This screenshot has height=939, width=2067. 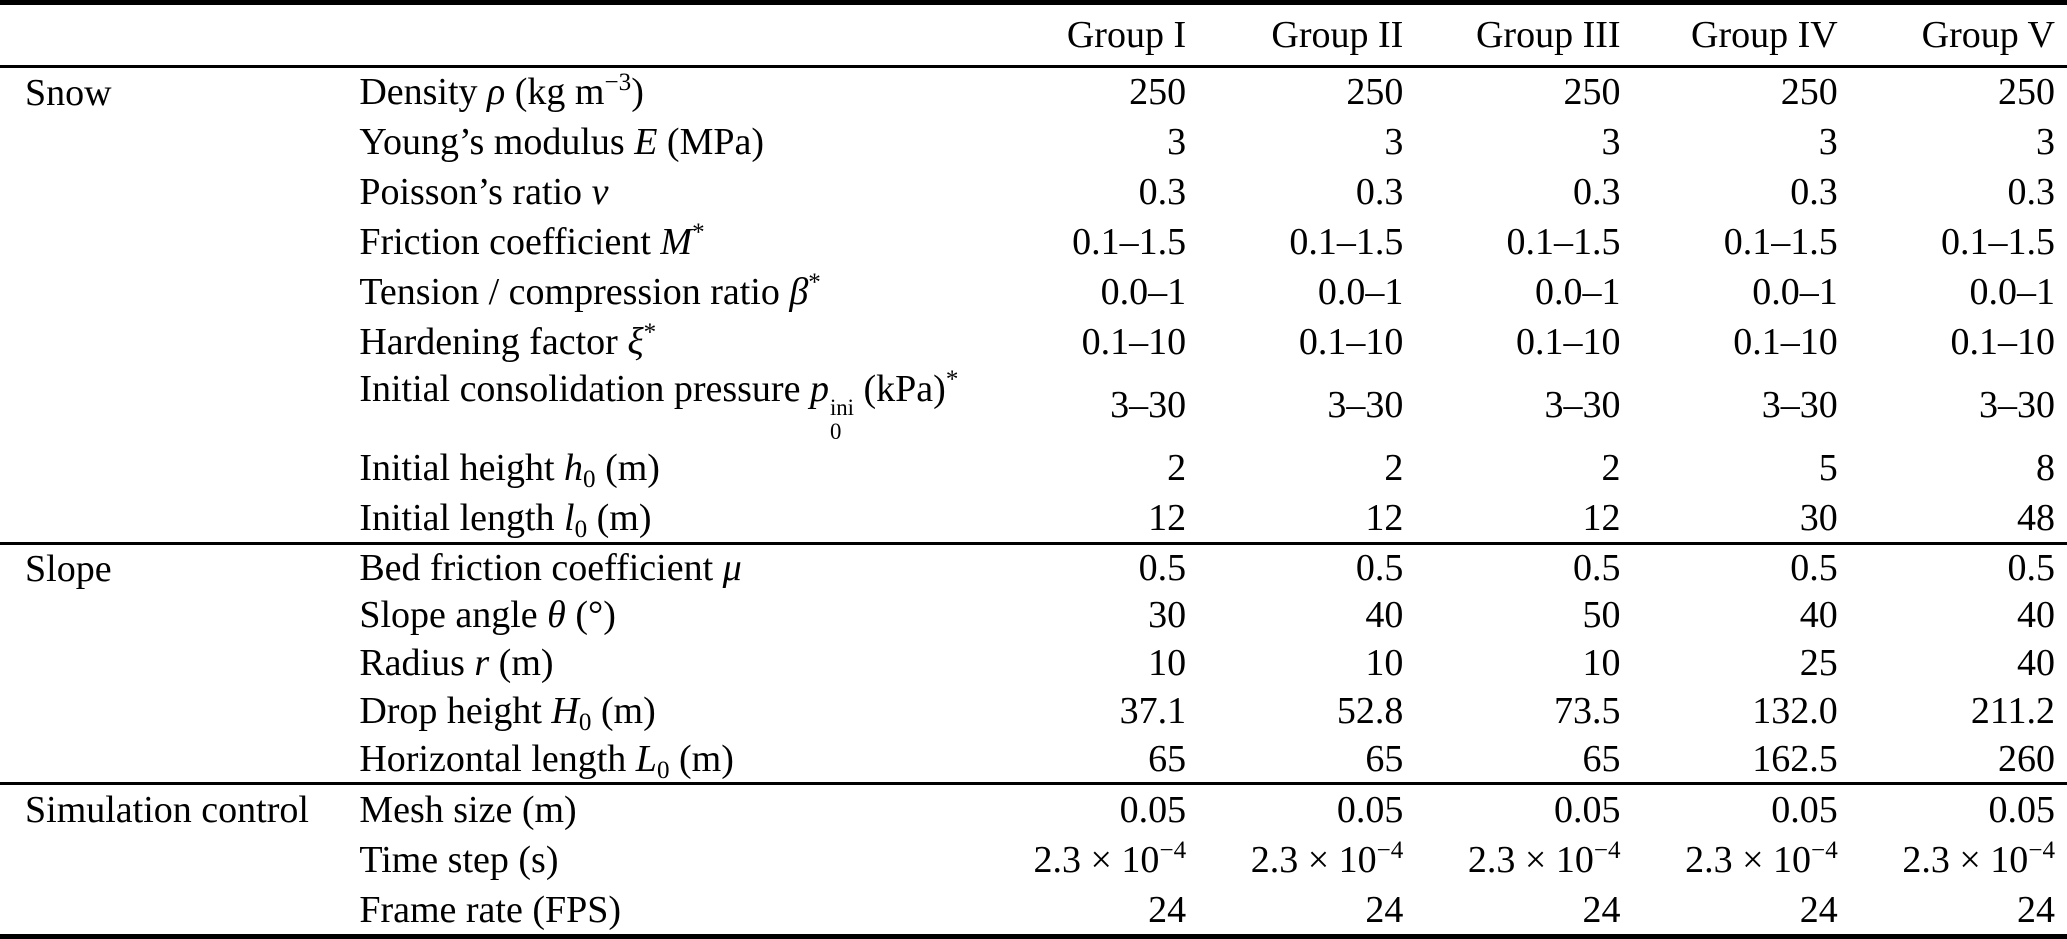 What do you see at coordinates (618, 83) in the screenshot?
I see `label-segment: −3` at bounding box center [618, 83].